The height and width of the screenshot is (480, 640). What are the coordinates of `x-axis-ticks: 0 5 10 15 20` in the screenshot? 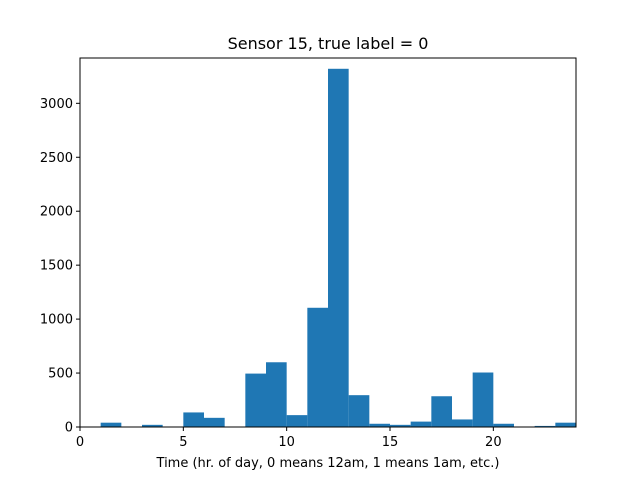 It's located at (289, 438).